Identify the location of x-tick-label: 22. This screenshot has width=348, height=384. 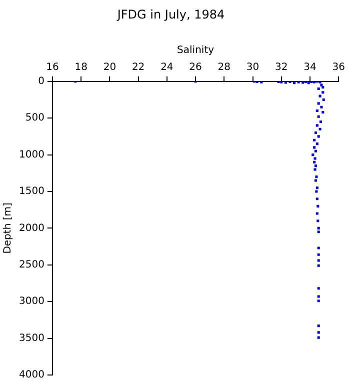
(138, 67).